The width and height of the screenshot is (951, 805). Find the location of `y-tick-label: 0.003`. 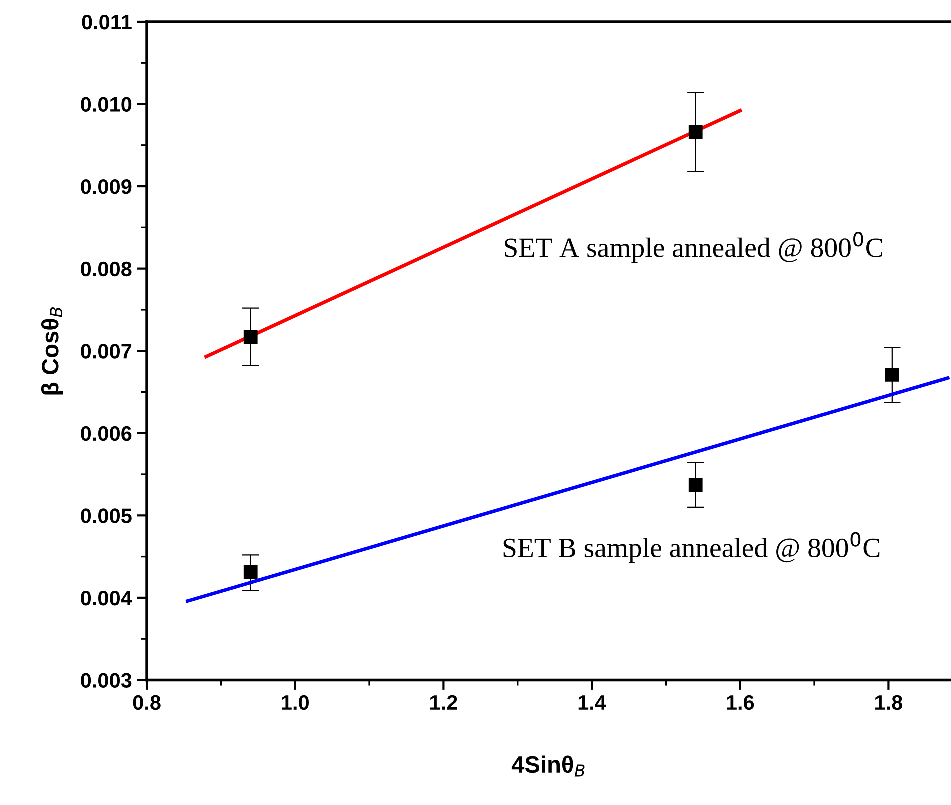

y-tick-label: 0.003 is located at coordinates (106, 680).